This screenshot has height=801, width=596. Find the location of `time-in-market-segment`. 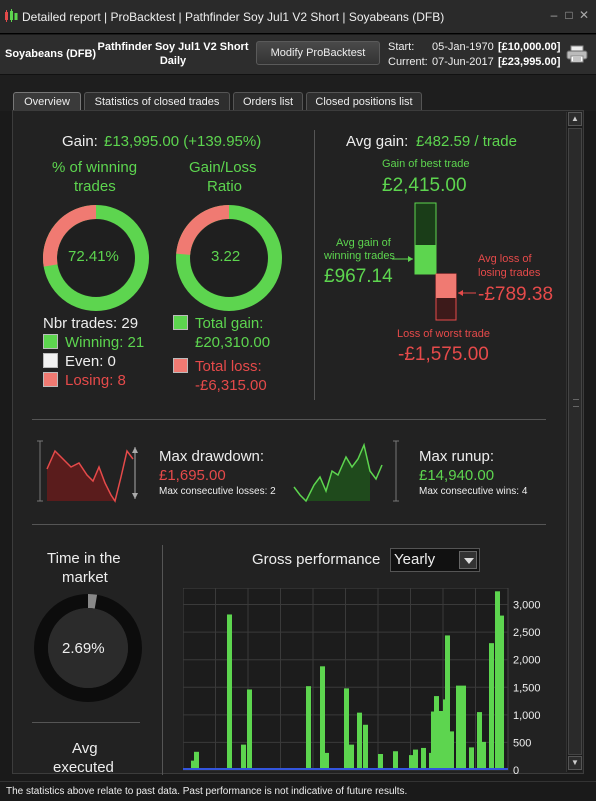

time-in-market-segment is located at coordinates (92, 601).